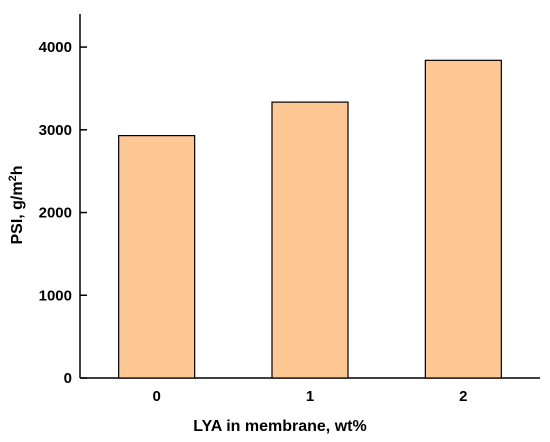 The width and height of the screenshot is (550, 442). I want to click on x-tick-label: 0, so click(156, 396).